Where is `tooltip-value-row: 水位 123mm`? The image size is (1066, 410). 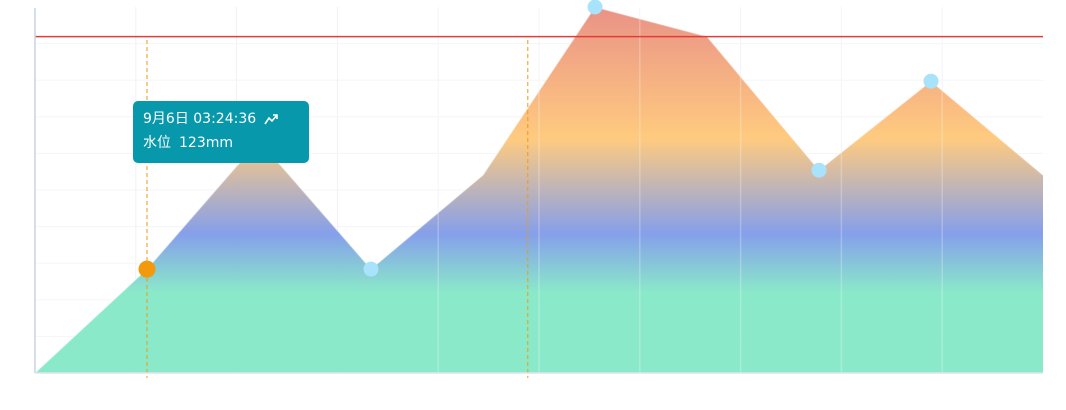
tooltip-value-row: 水位 123mm is located at coordinates (221, 143).